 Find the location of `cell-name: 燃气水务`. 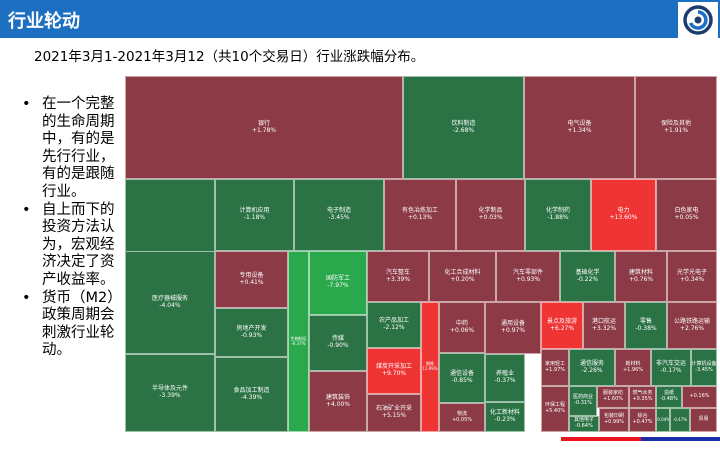

cell-name: 燃气水务 is located at coordinates (642, 393).